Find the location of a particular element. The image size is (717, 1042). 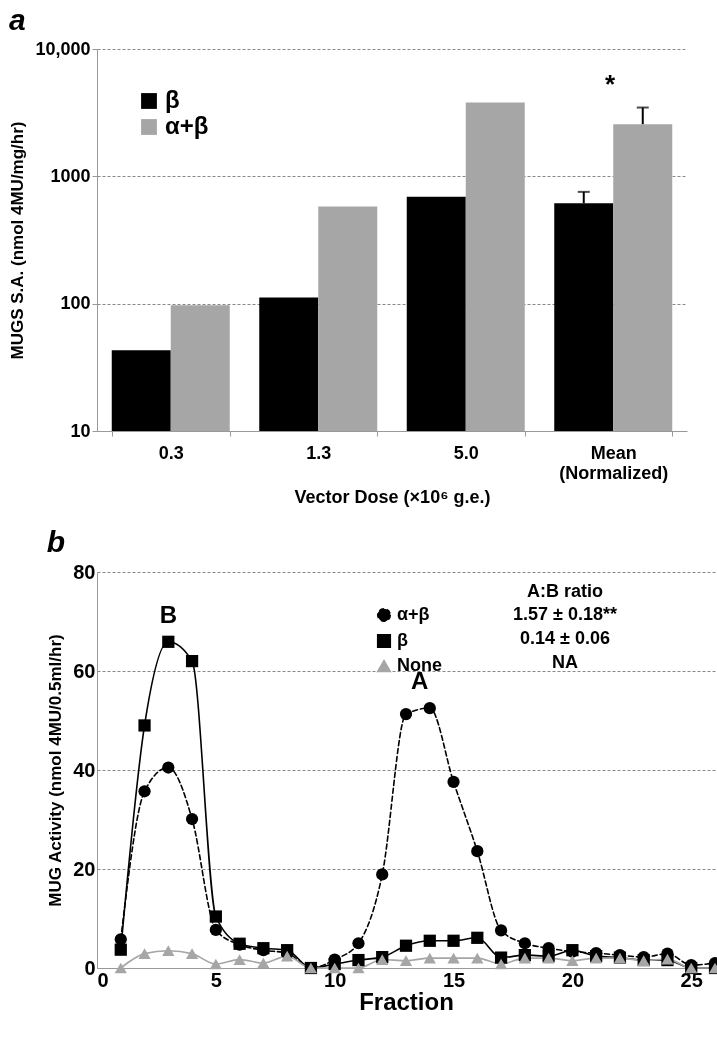

y-tick-label: 40 is located at coordinates (84, 769).